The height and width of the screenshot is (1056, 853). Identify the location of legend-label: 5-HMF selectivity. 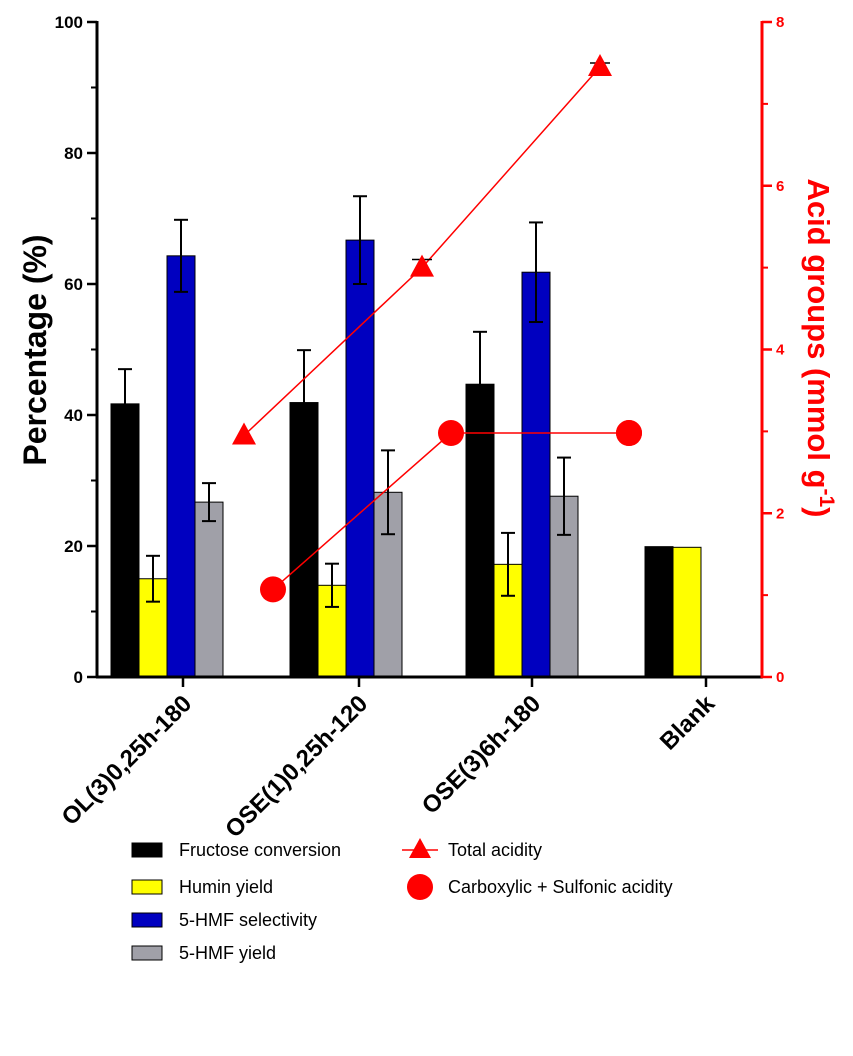
(248, 920).